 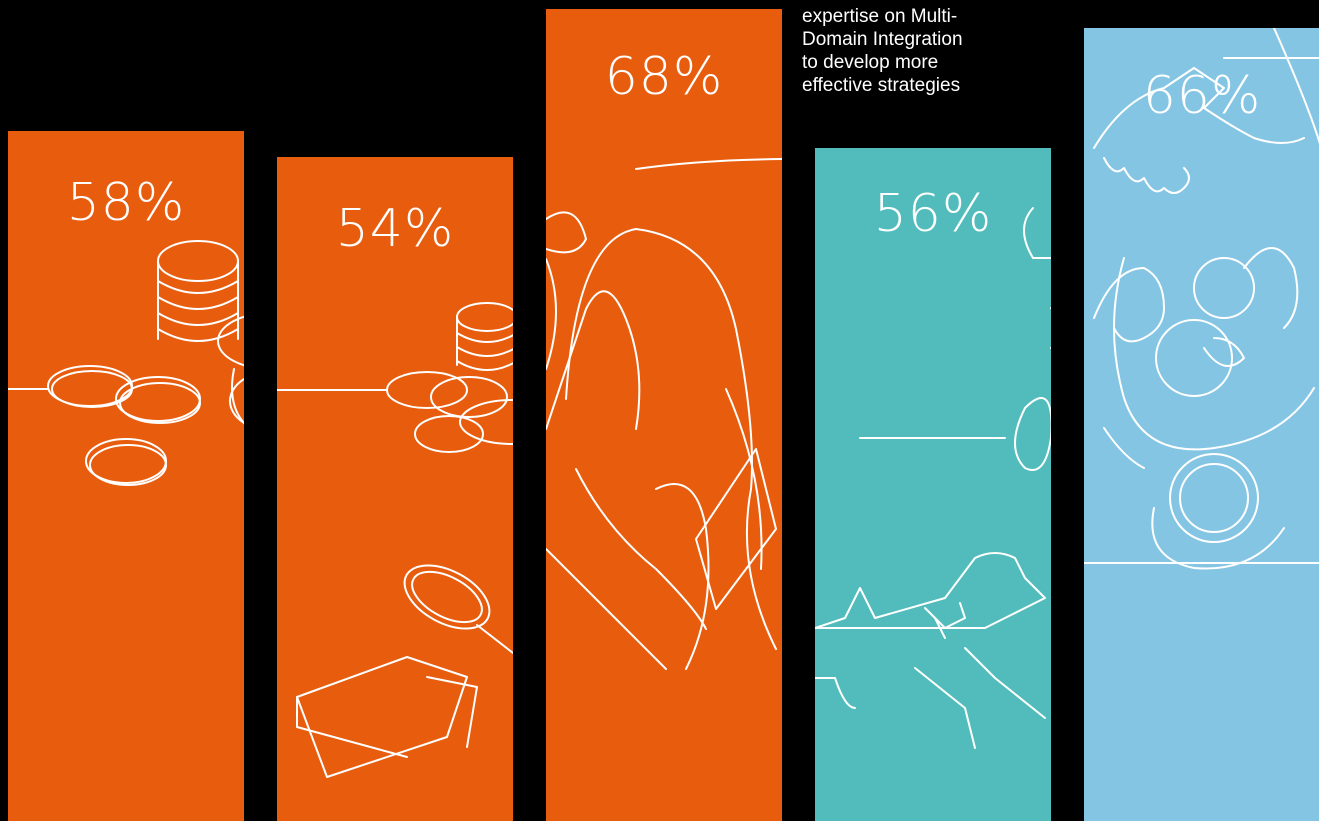 I want to click on meeting-handshake-icon, so click(x=1201, y=299).